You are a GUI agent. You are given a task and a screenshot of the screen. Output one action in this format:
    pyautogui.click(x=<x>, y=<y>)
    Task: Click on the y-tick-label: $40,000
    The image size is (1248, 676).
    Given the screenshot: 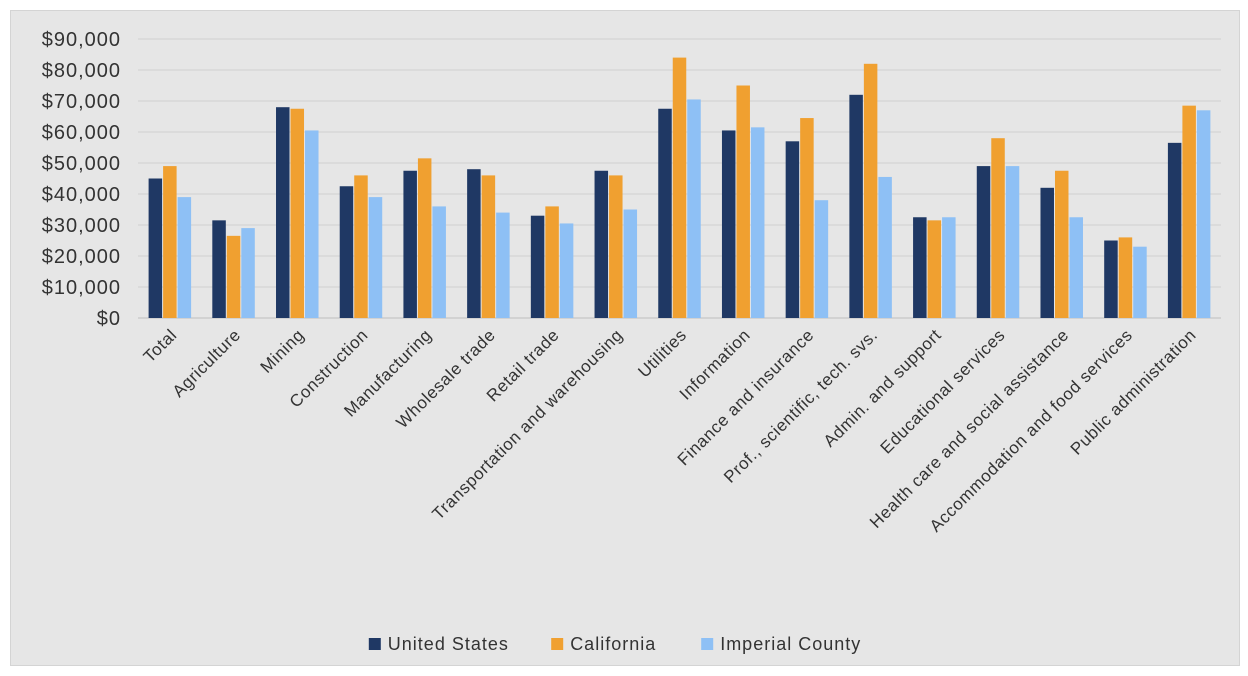 What is the action you would take?
    pyautogui.click(x=81, y=195)
    